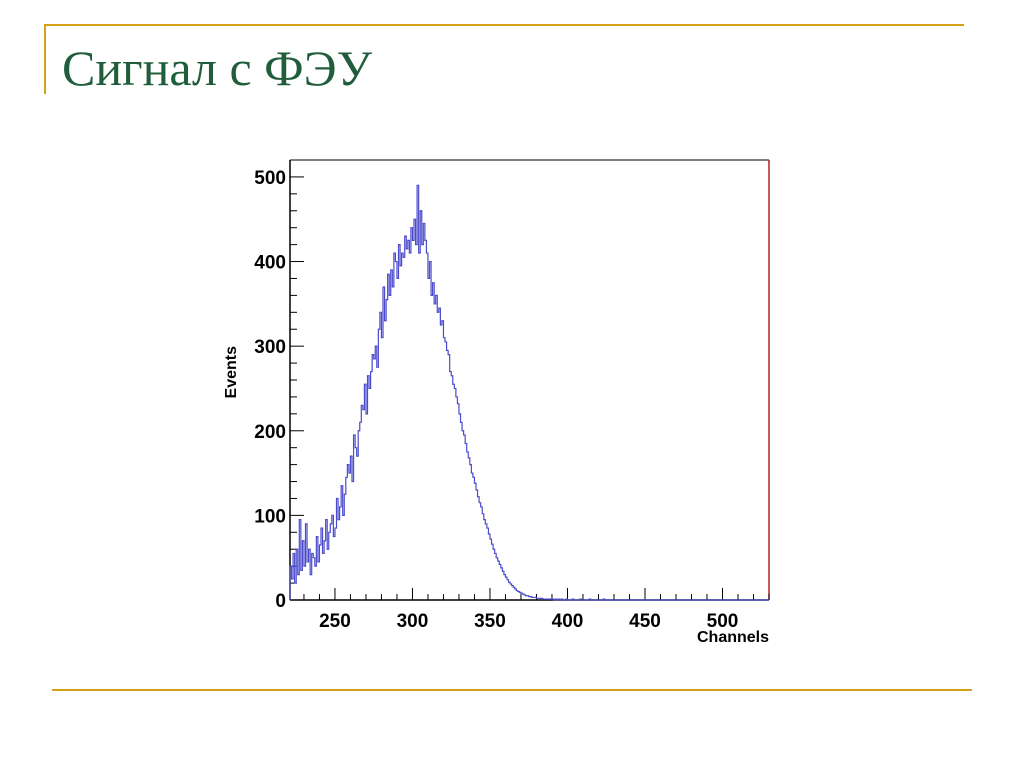 This screenshot has height=768, width=1024. What do you see at coordinates (231, 372) in the screenshot?
I see `y-axis-title: Events` at bounding box center [231, 372].